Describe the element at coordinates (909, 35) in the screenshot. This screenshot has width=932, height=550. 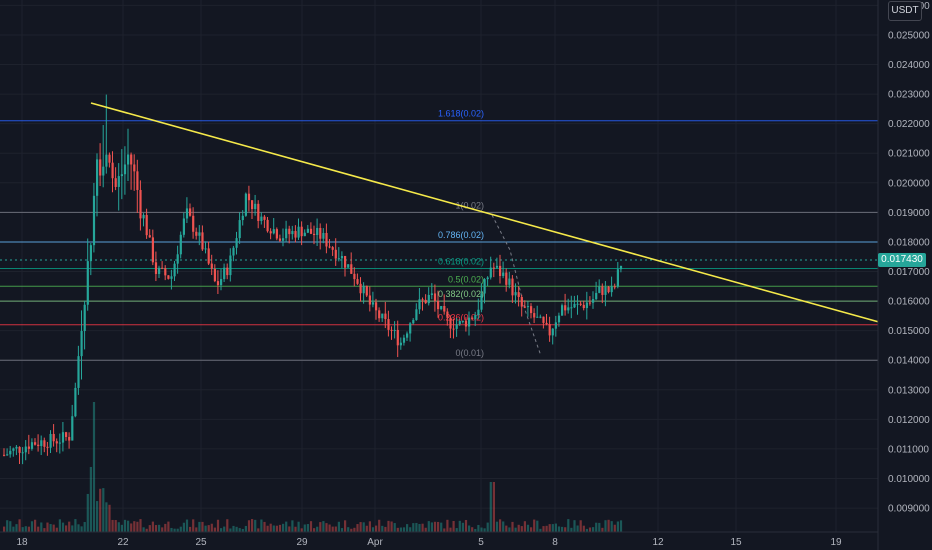
I see `price-tick-label: 0.025000` at that location.